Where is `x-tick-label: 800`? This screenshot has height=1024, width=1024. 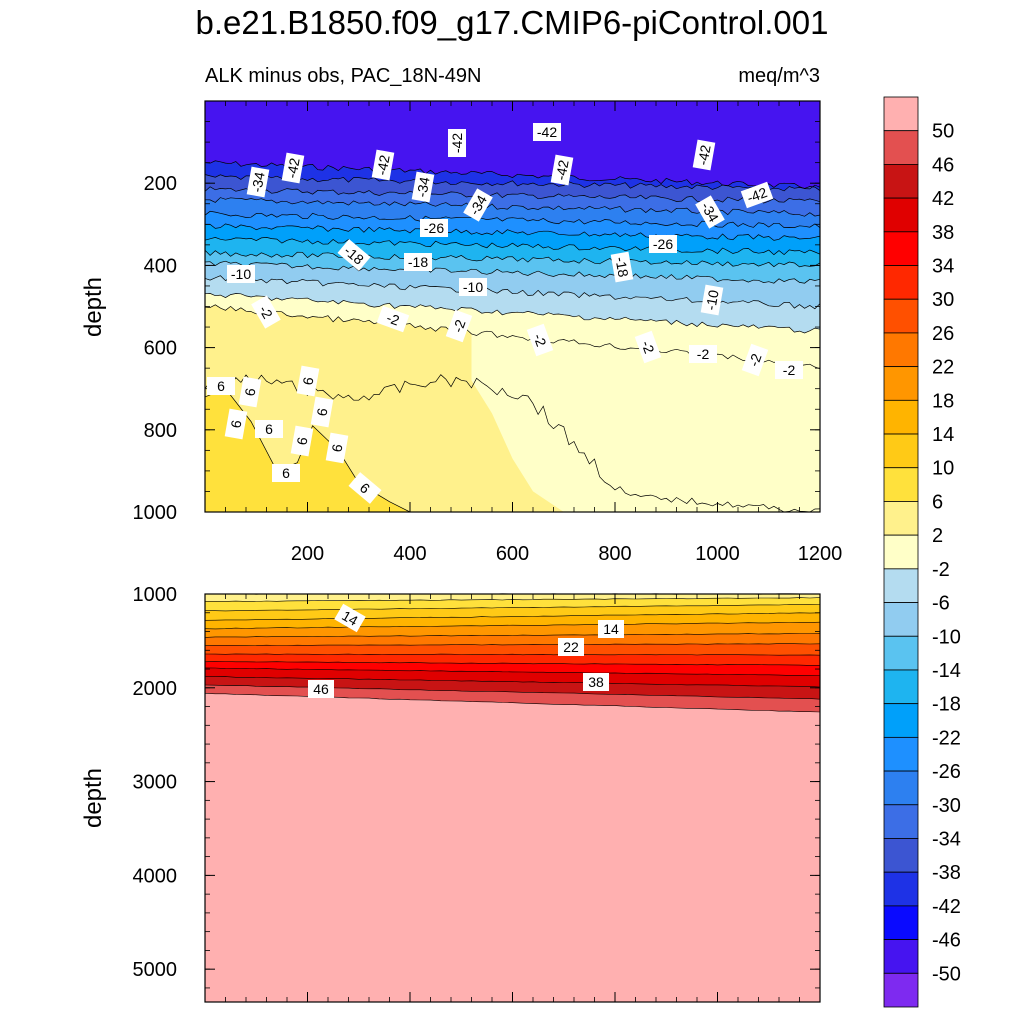
x-tick-label: 800 is located at coordinates (614, 554).